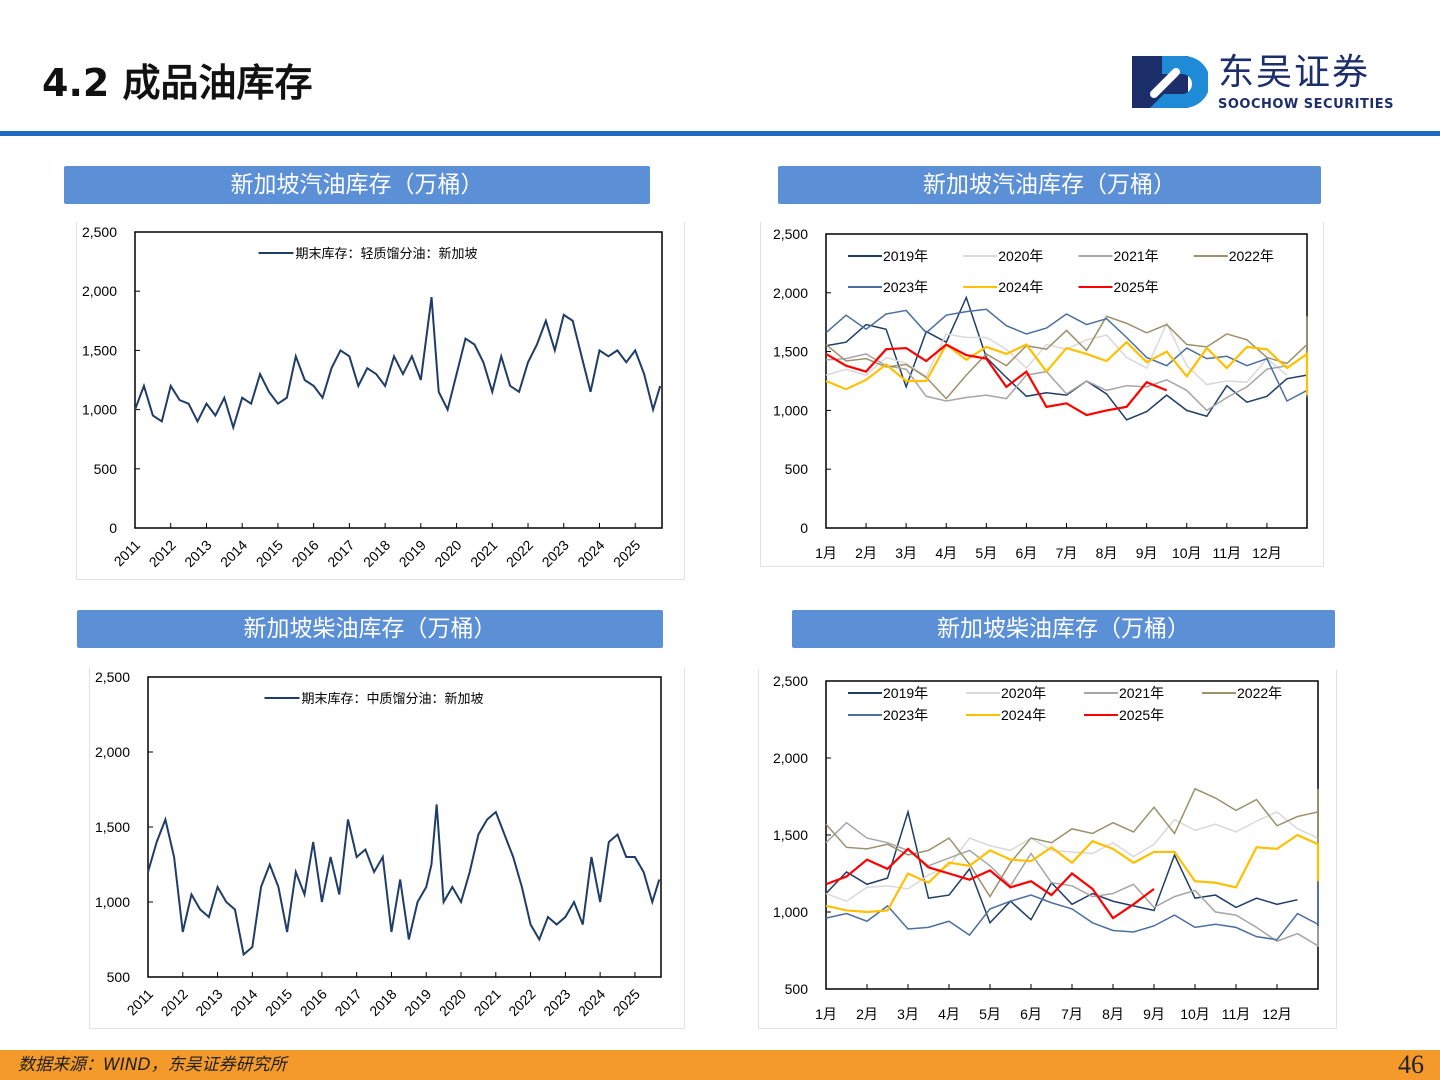  Describe the element at coordinates (387, 253) in the screenshot. I see `legend-label: 期末库存：轻质馏分油：新加坡` at that location.